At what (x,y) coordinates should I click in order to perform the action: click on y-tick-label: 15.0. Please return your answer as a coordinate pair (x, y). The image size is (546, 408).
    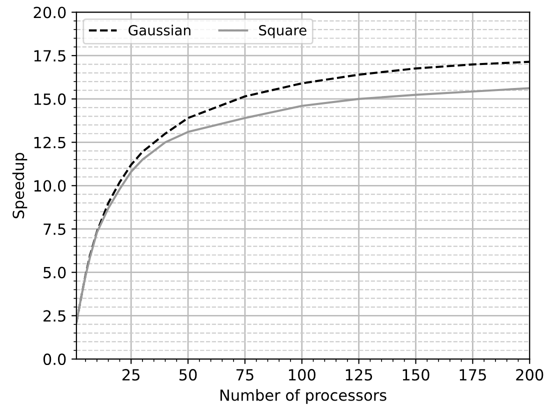
    Looking at the image, I should click on (50, 99).